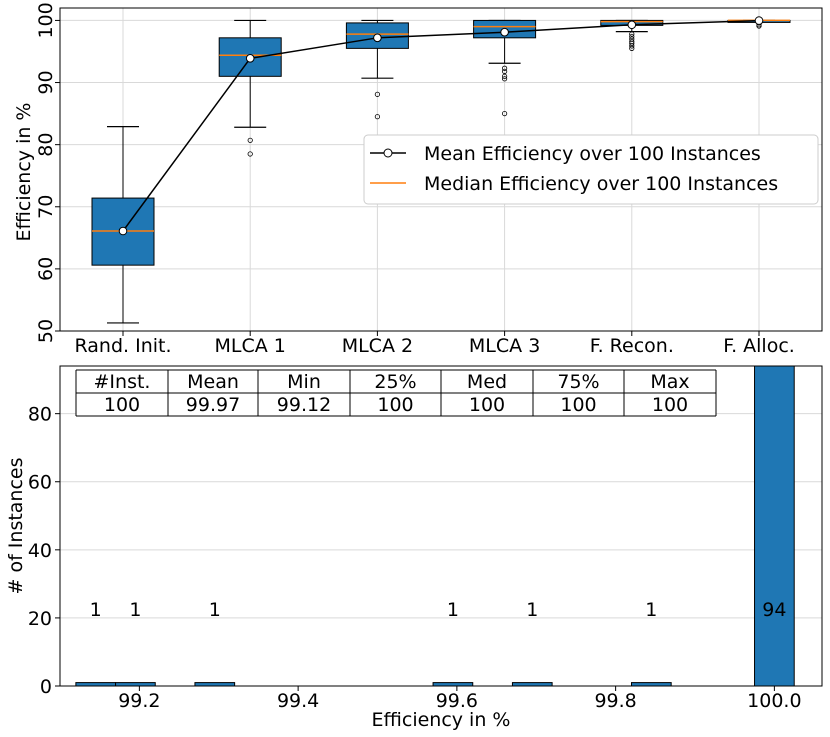  Describe the element at coordinates (40, 551) in the screenshot. I see `y-tick-label: 40` at that location.